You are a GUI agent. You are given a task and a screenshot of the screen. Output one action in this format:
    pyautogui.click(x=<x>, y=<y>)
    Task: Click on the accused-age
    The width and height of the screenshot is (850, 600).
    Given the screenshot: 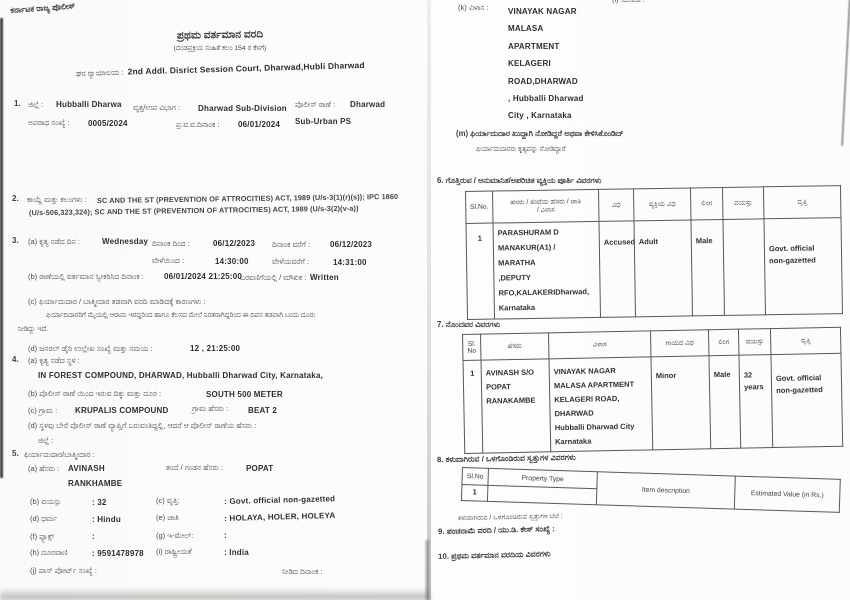 What is the action you would take?
    pyautogui.click(x=744, y=267)
    